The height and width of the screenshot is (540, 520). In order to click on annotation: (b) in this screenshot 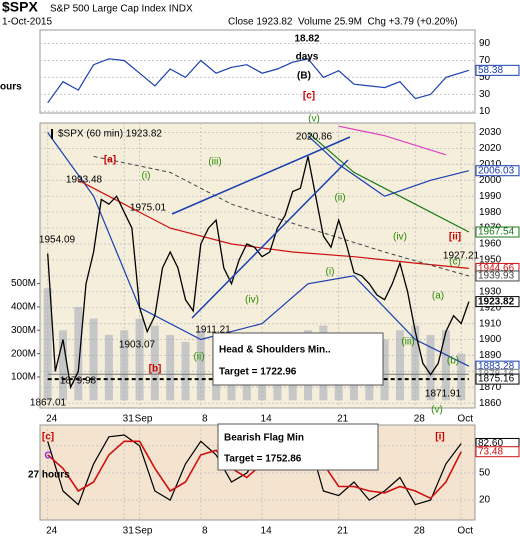, I will do `click(453, 361)`.